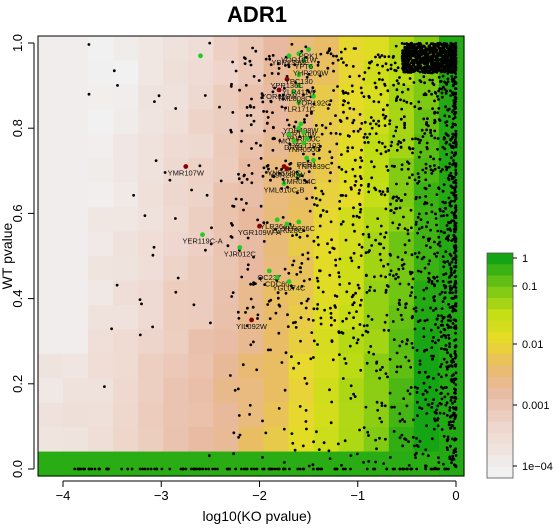 Image resolution: width=558 pixels, height=528 pixels. What do you see at coordinates (161, 495) in the screenshot?
I see `x-tick-label: −3` at bounding box center [161, 495].